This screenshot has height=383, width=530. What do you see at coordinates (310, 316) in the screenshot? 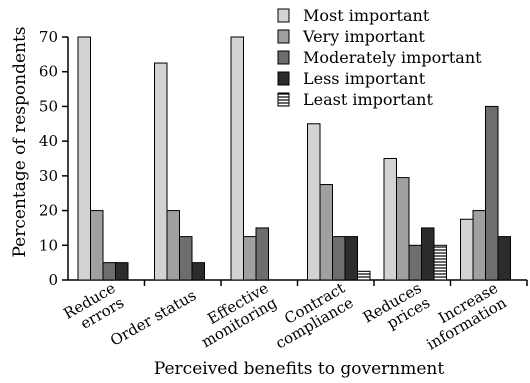
I see `x-tick-label: Contractcompliance` at bounding box center [310, 316].